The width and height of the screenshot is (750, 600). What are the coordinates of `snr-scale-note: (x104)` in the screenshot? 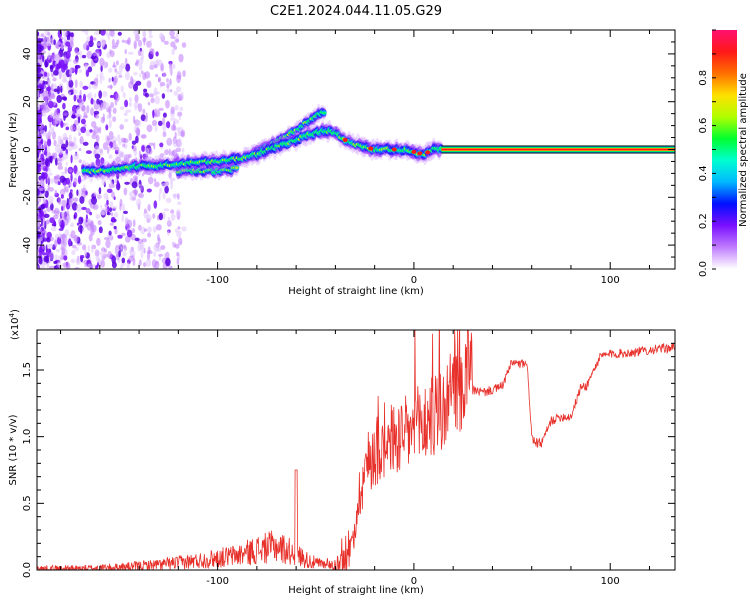 It's located at (14, 324).